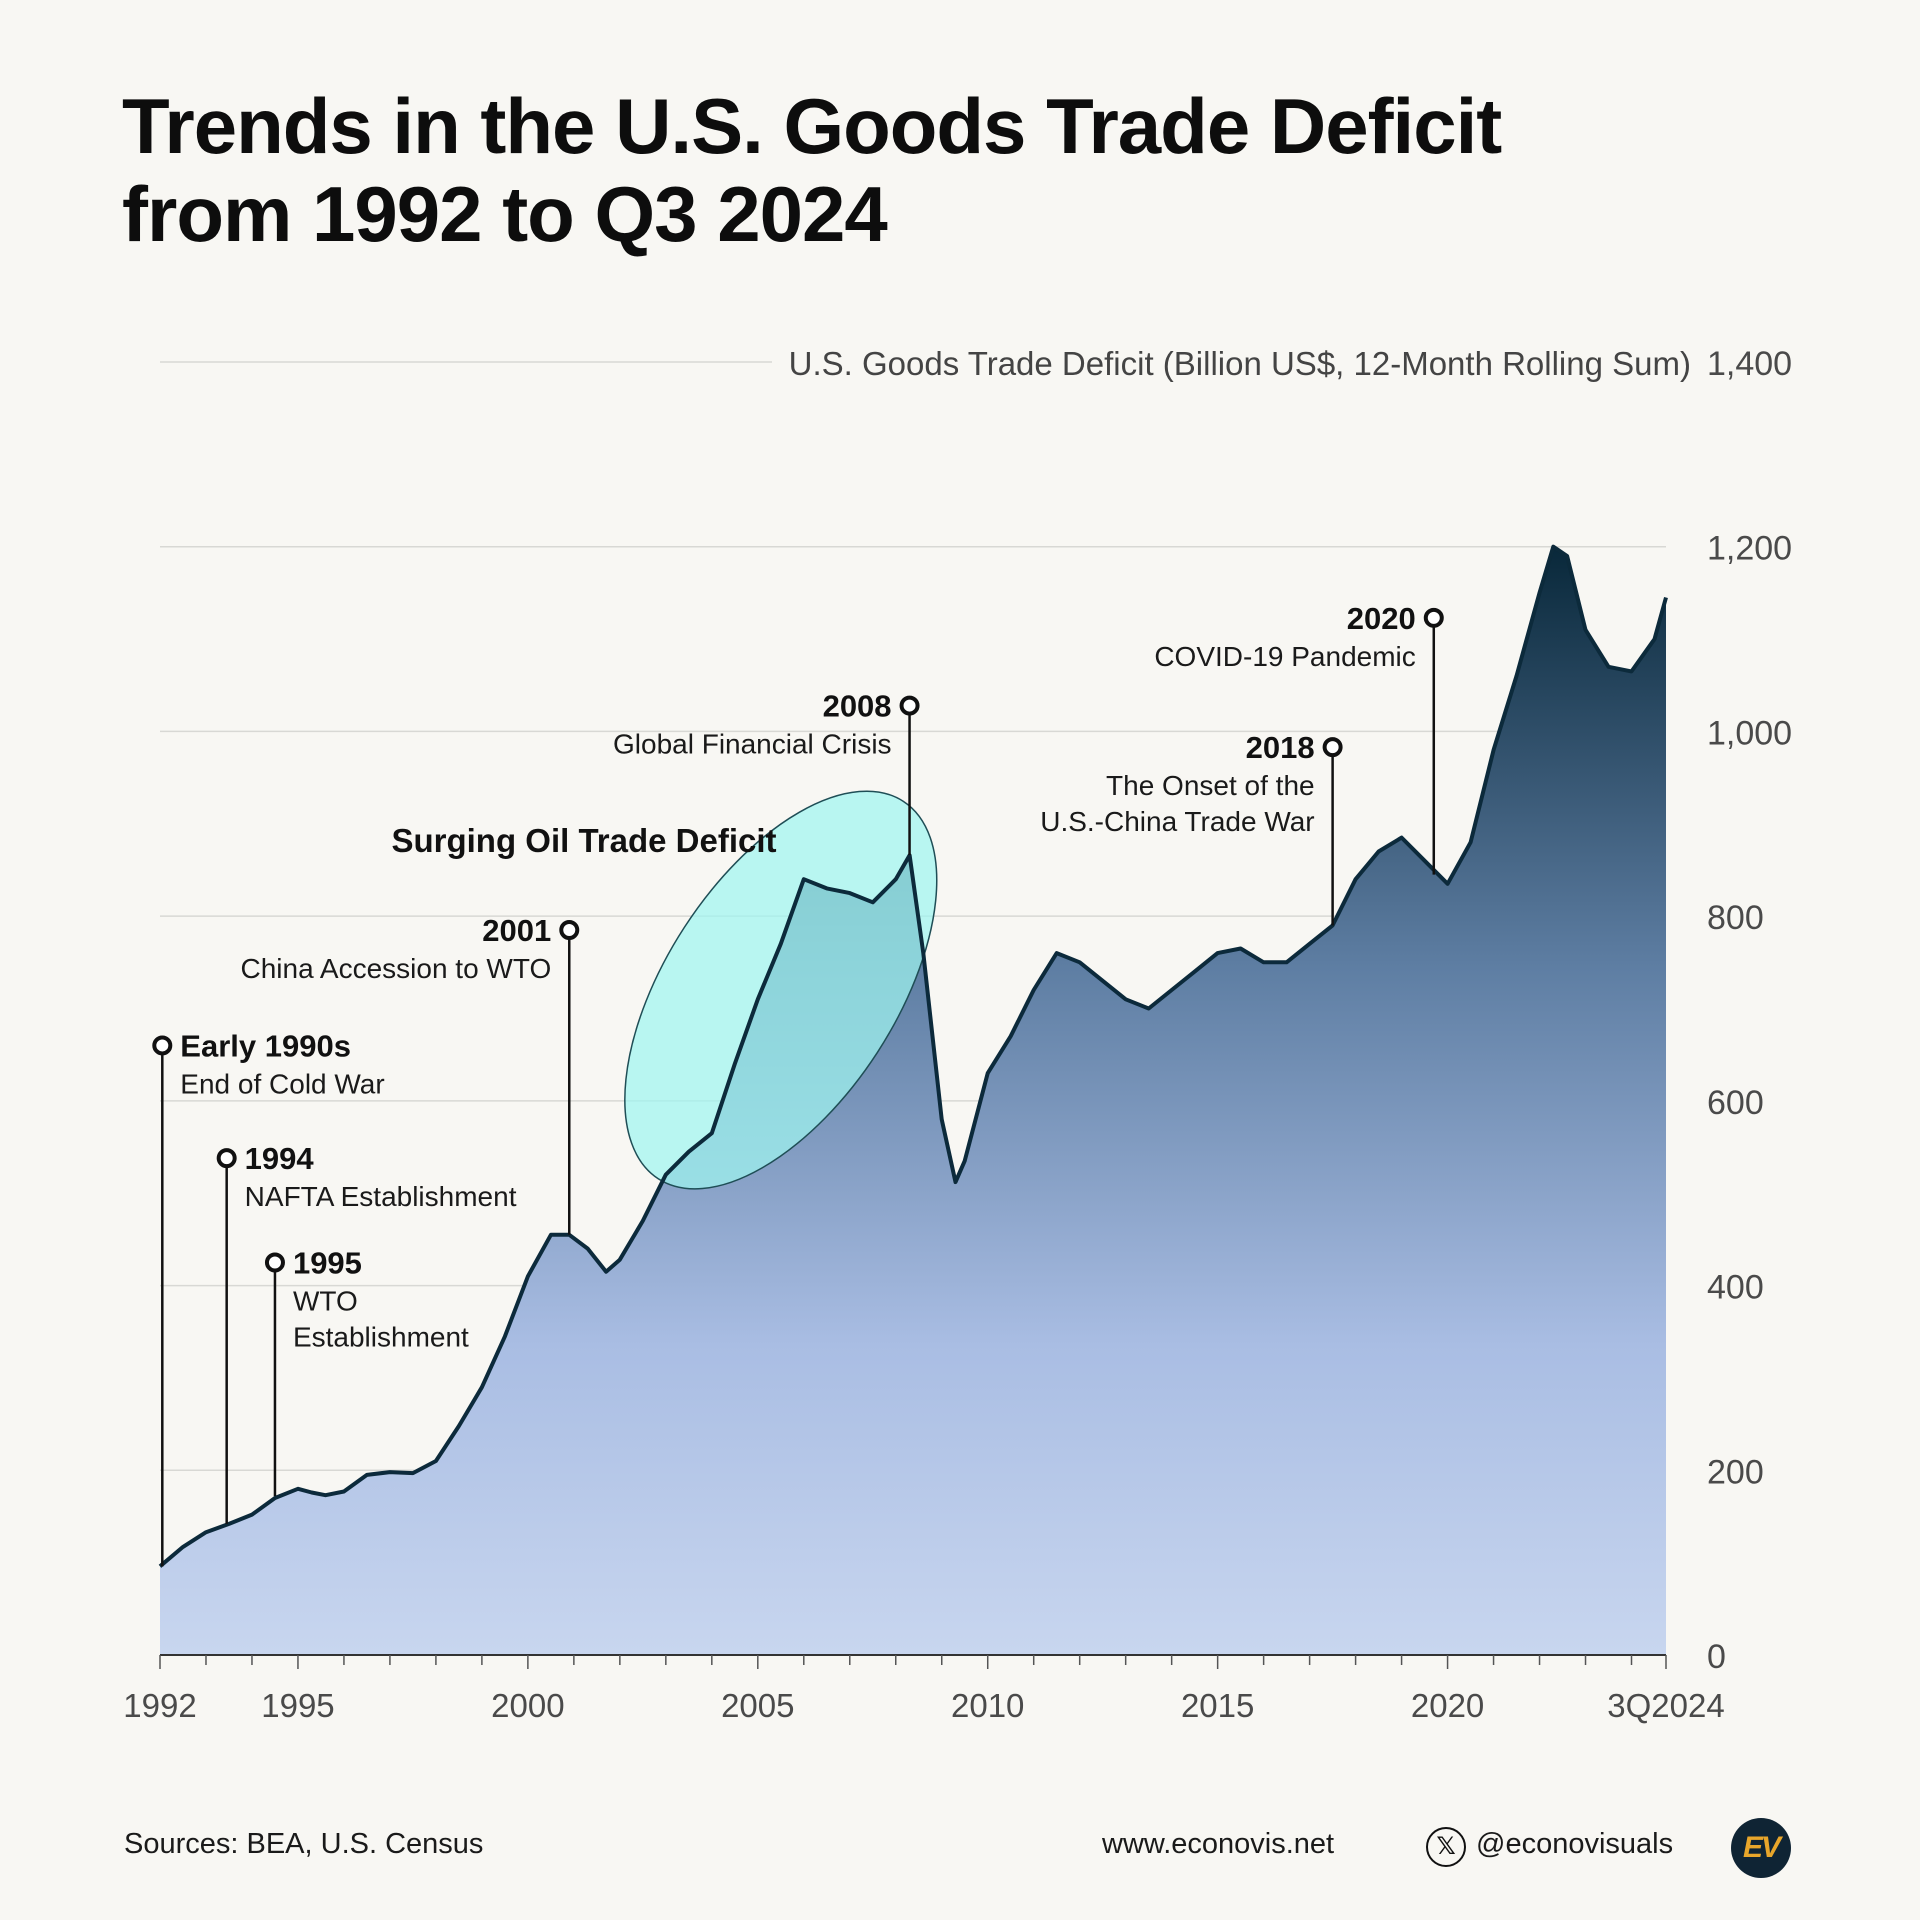 This screenshot has height=1920, width=1920. I want to click on event-label-2-1: Establishment, so click(381, 1336).